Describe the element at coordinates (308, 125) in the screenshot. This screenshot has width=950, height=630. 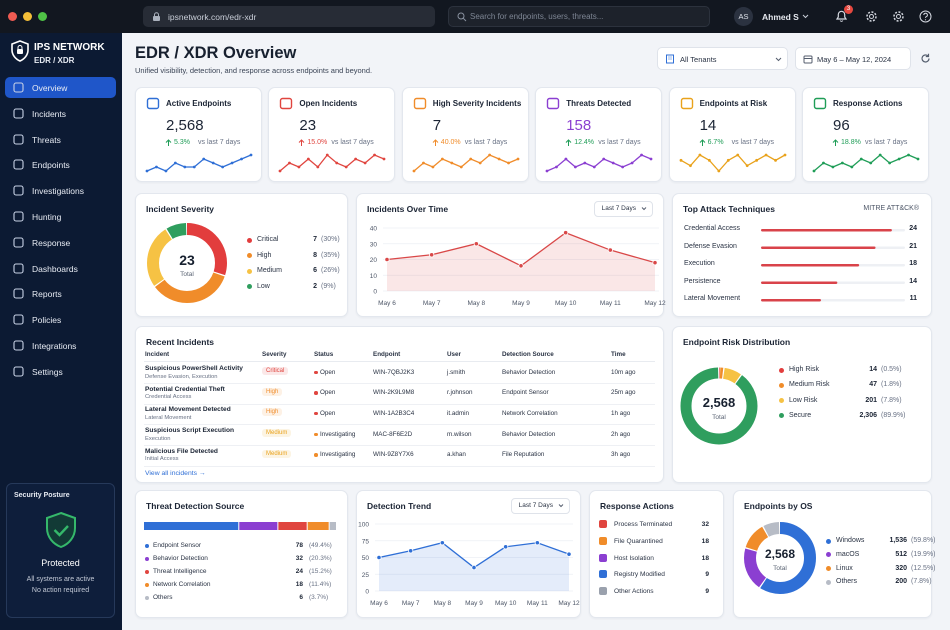
I see `kpi-value: 23` at that location.